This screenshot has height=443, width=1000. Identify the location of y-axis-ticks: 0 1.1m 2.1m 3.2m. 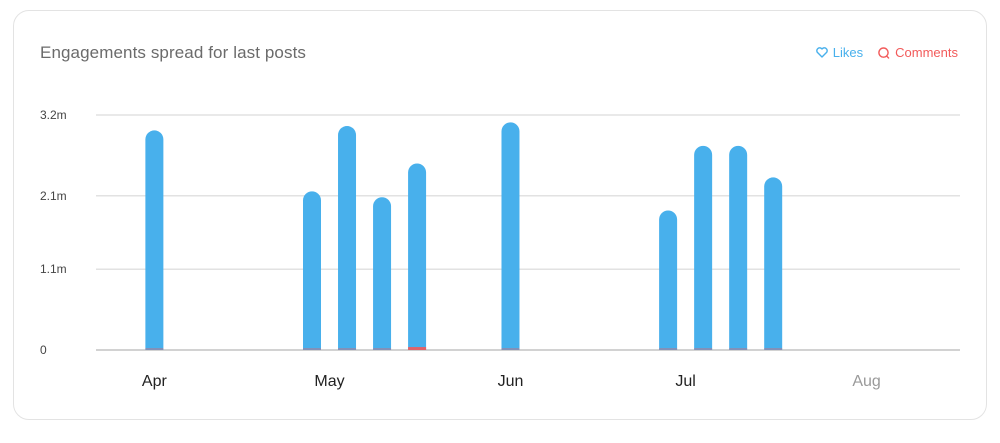
(53, 232).